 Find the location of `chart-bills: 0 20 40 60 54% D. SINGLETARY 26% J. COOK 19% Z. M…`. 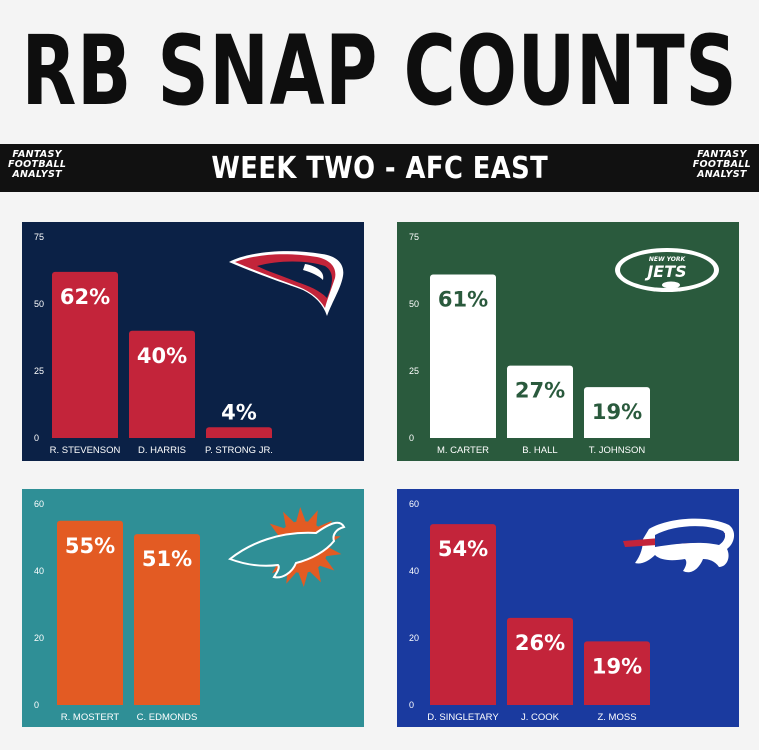

chart-bills: 0 20 40 60 54% D. SINGLETARY 26% J. COOK 19% Z. M… is located at coordinates (568, 608).